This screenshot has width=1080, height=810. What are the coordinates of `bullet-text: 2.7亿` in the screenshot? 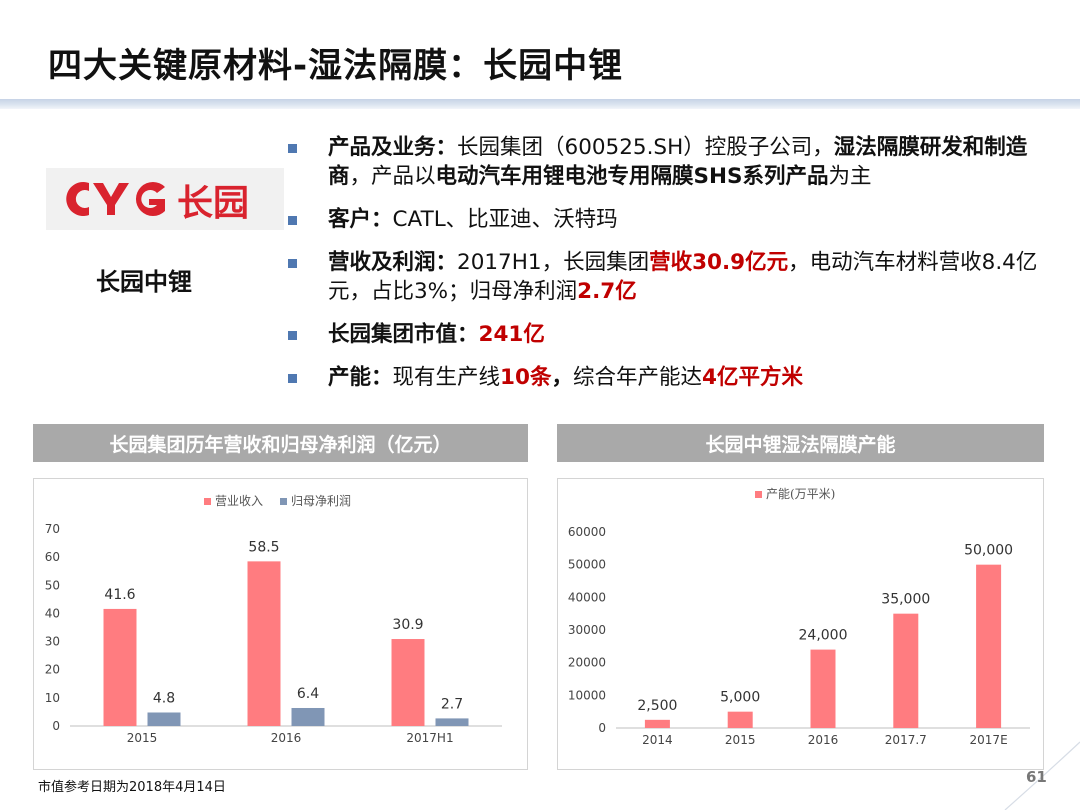 It's located at (607, 291).